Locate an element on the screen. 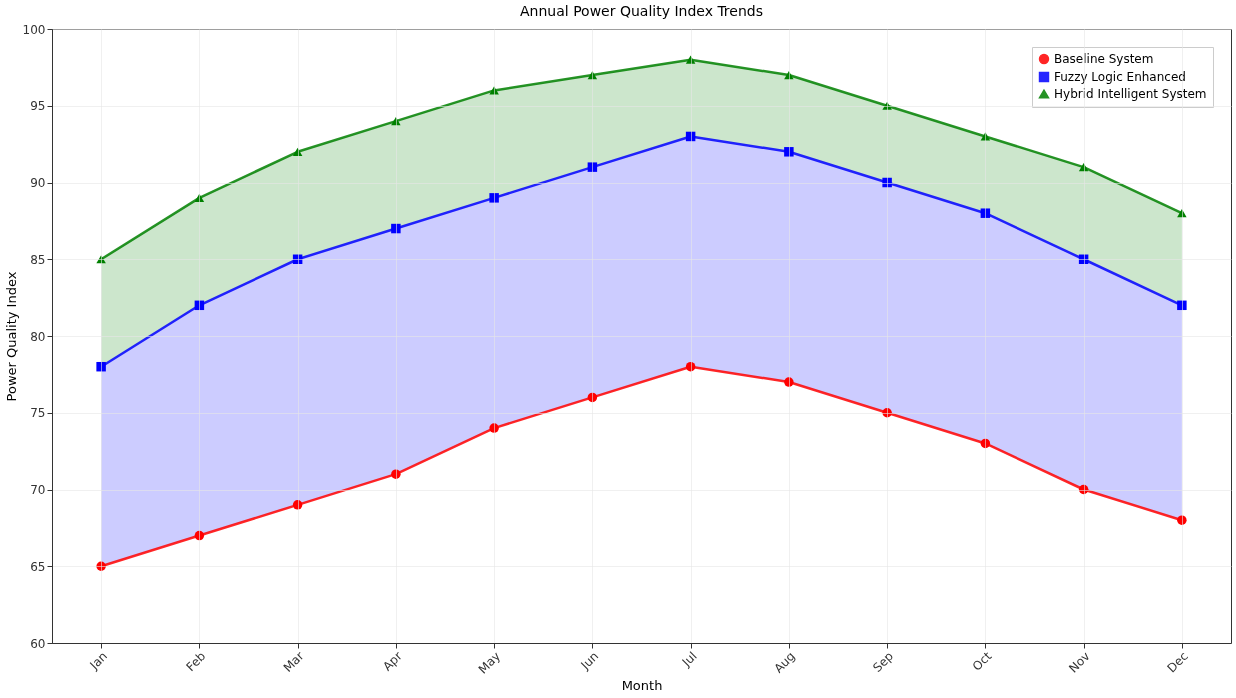  x-tick-label: Apr is located at coordinates (392, 661).